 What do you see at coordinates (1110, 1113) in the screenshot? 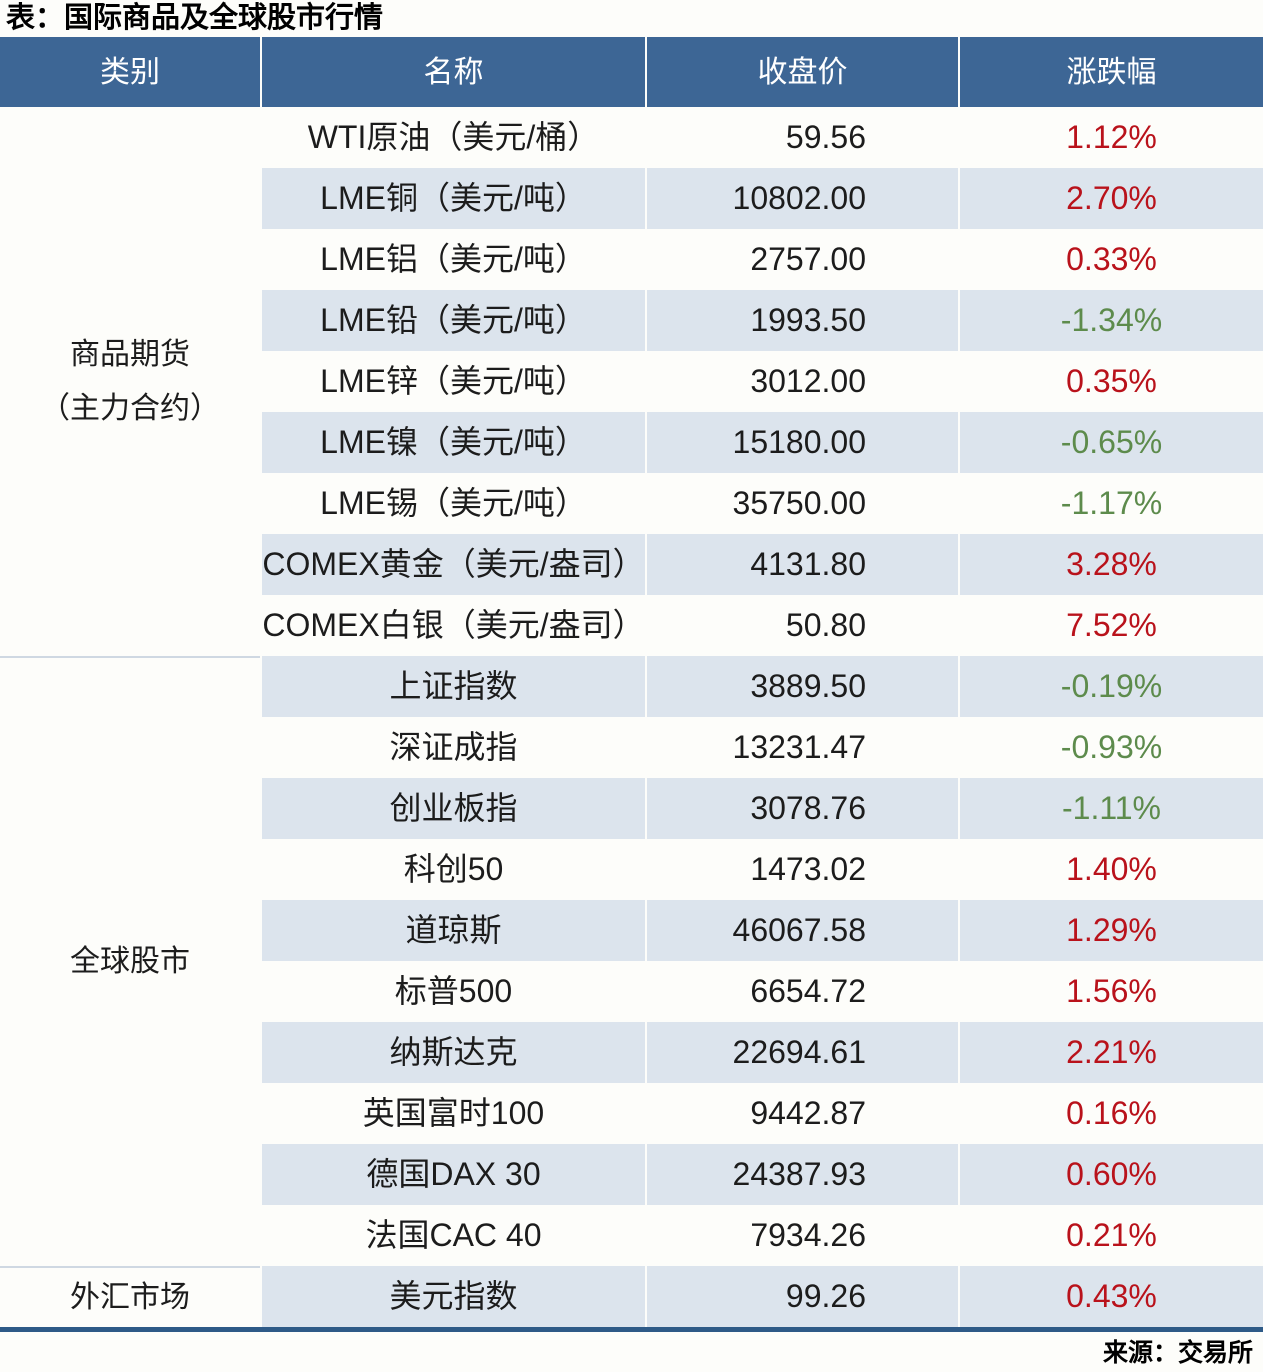
I see `change-percent-cell: 0.16%` at bounding box center [1110, 1113].